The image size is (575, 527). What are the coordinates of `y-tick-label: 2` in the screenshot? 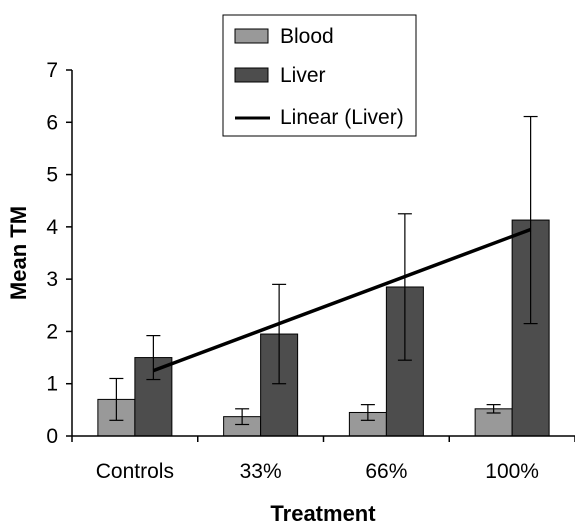 It's located at (52, 331).